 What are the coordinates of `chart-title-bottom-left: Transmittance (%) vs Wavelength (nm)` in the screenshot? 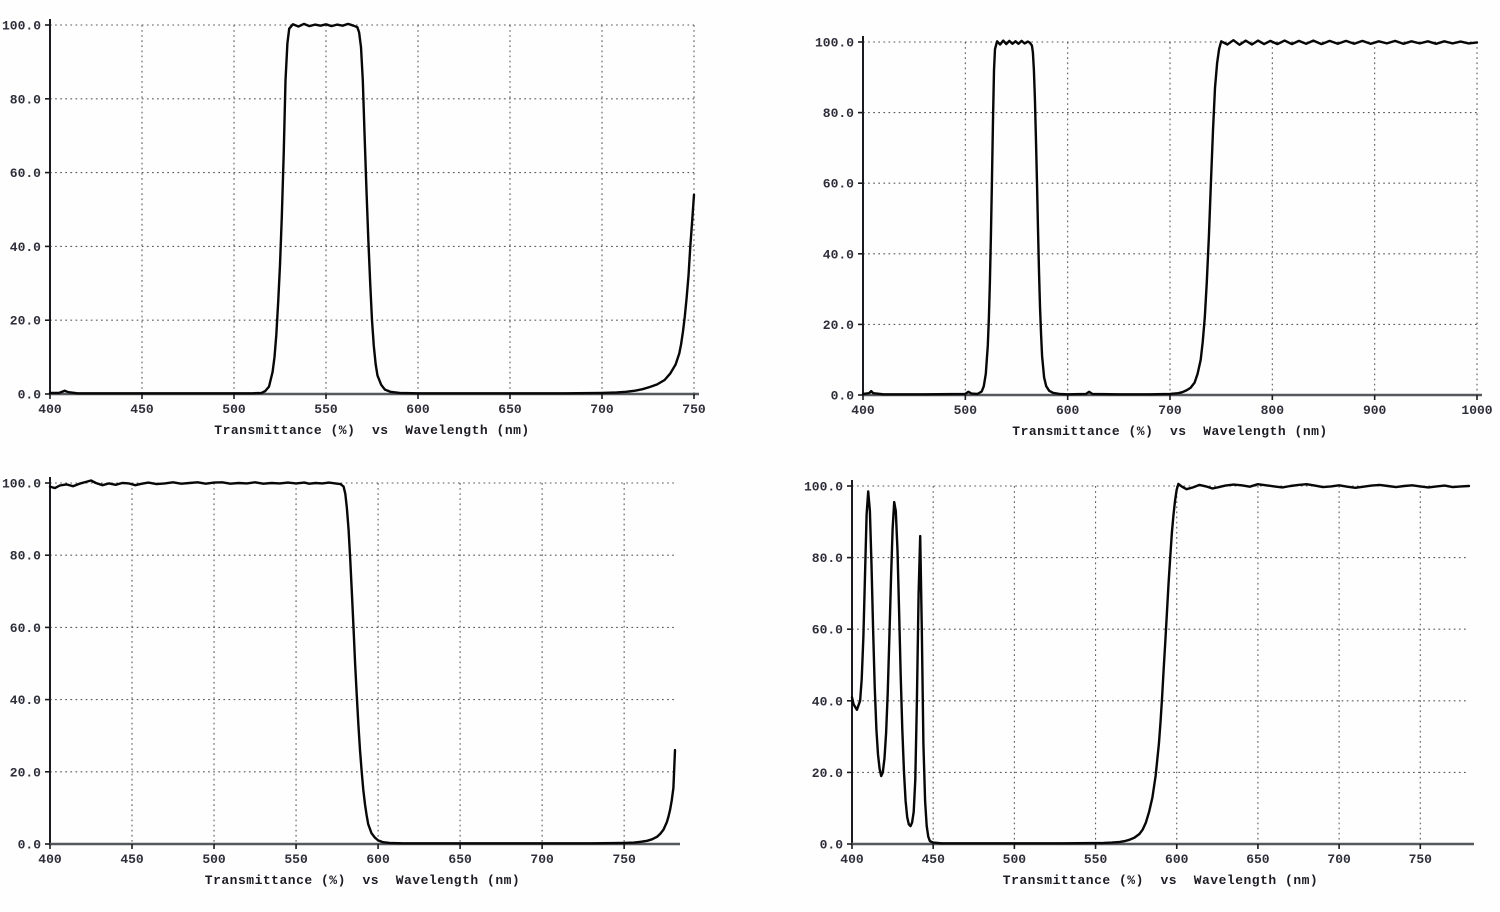 It's located at (362, 880).